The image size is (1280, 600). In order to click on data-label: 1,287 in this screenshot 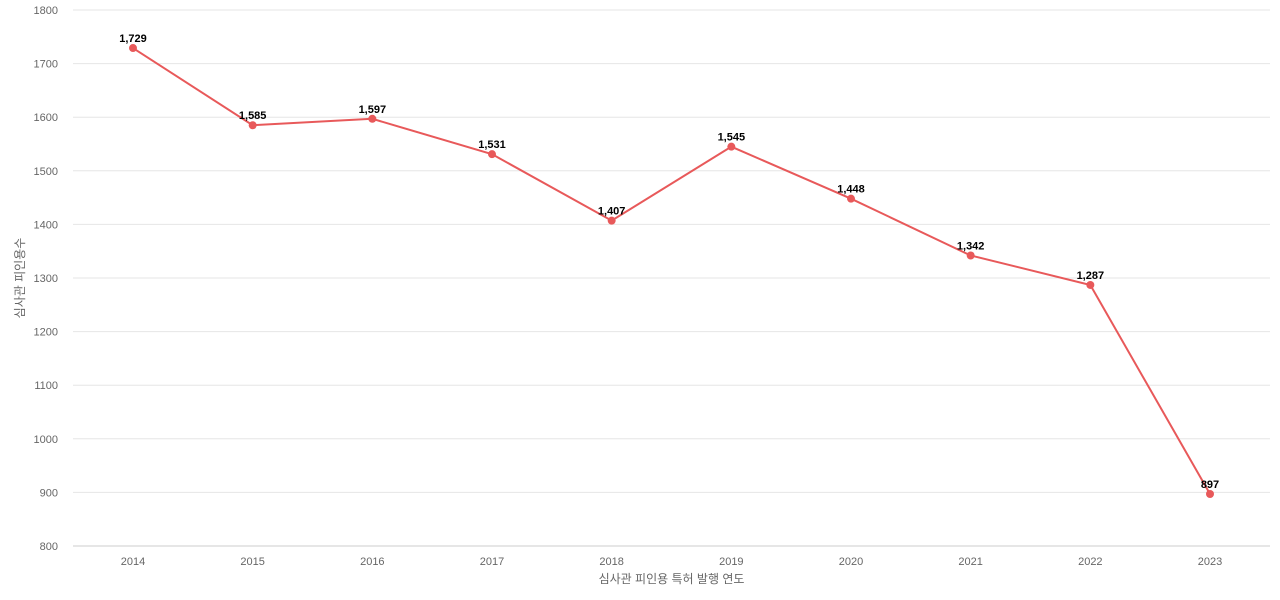, I will do `click(1091, 276)`.